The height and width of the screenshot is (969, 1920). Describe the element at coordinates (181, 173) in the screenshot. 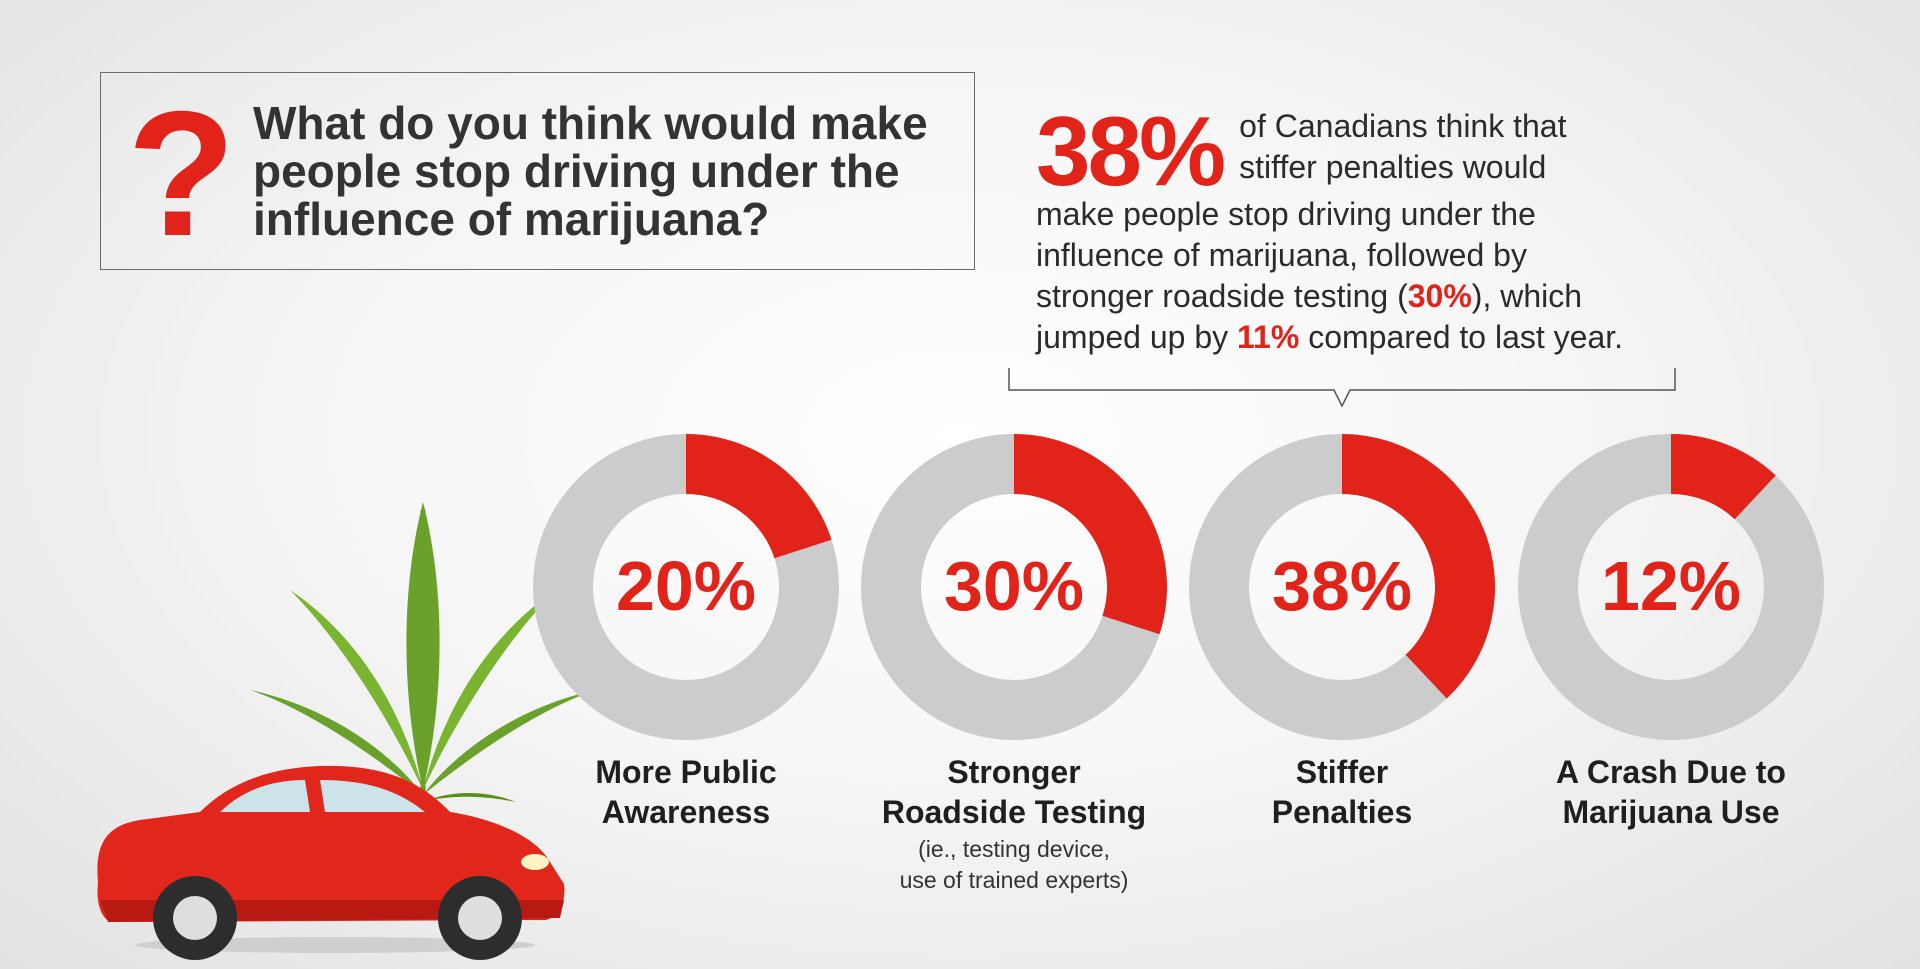

I see `question-mark-icon: ?` at that location.